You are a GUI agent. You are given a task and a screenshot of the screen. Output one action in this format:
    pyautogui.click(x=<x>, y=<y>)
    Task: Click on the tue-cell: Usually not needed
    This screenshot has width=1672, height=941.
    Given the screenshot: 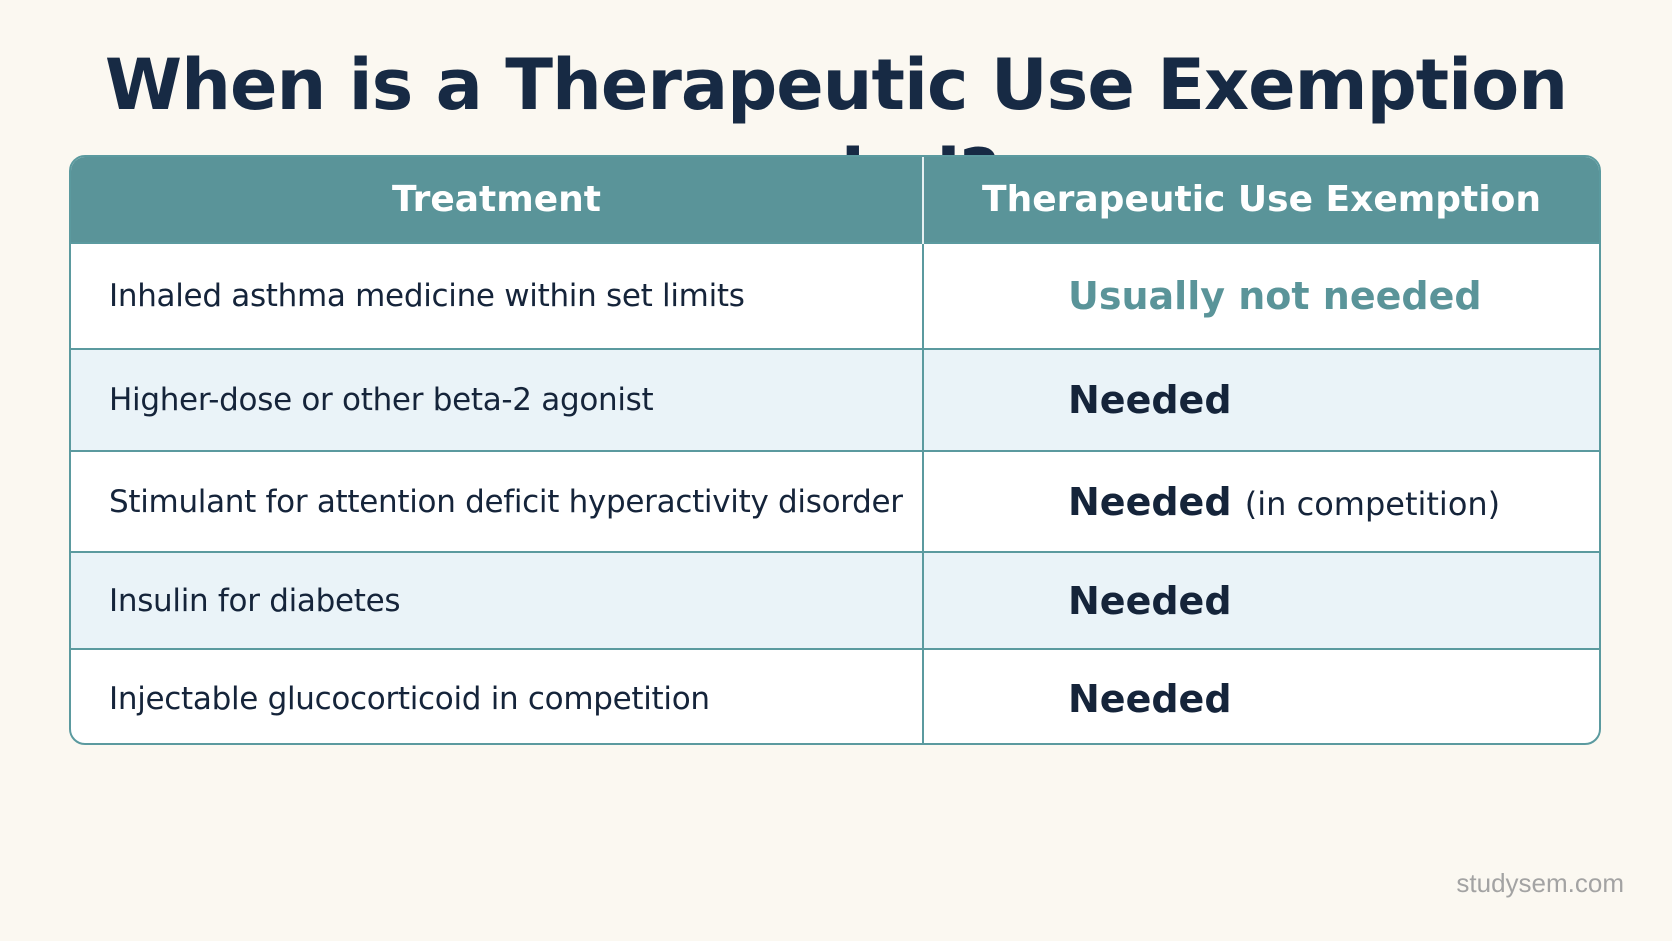 What is the action you would take?
    pyautogui.click(x=1261, y=295)
    